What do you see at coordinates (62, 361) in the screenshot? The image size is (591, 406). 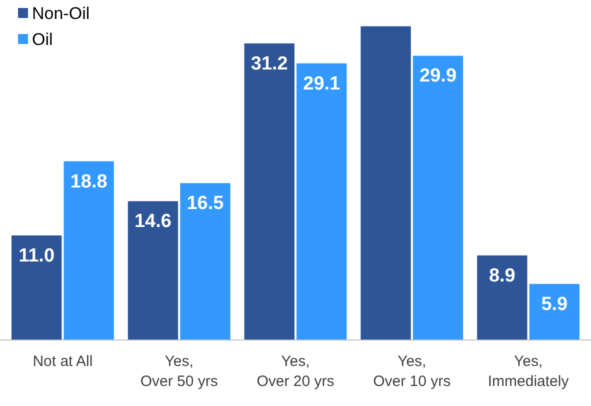 I see `x-tick-label: Not at All` at bounding box center [62, 361].